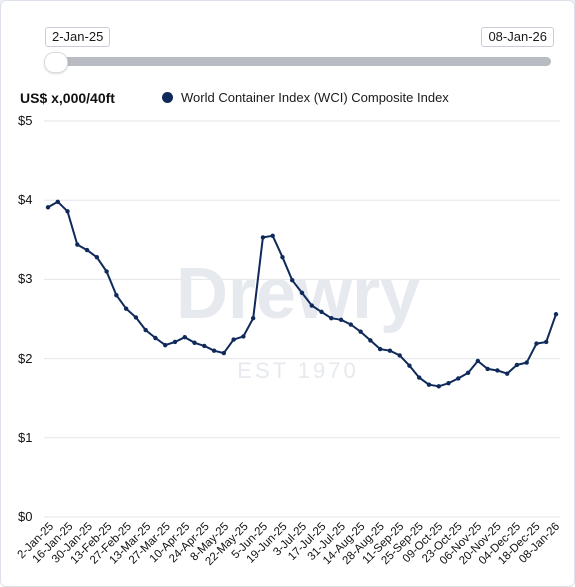  What do you see at coordinates (25, 516) in the screenshot?
I see `y-tick-label: $0` at bounding box center [25, 516].